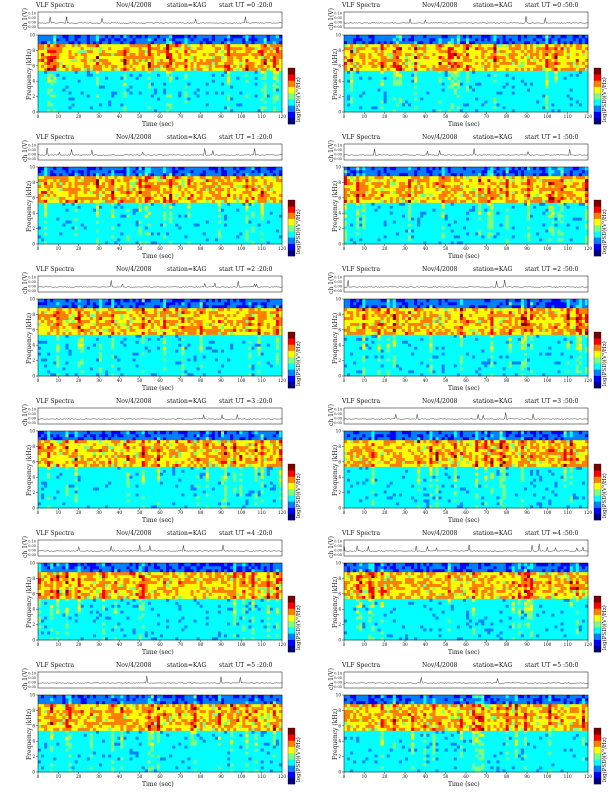 The image size is (612, 792). Describe the element at coordinates (55, 137) in the screenshot. I see `title-title-left: VLF Spectra` at that location.